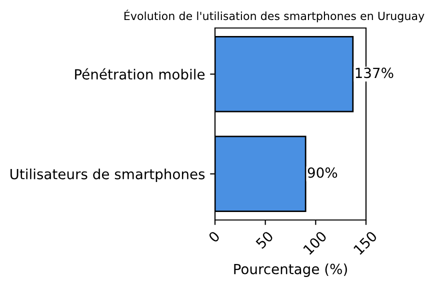  Describe the element at coordinates (315, 242) in the screenshot. I see `x-tick-label: 100` at that location.